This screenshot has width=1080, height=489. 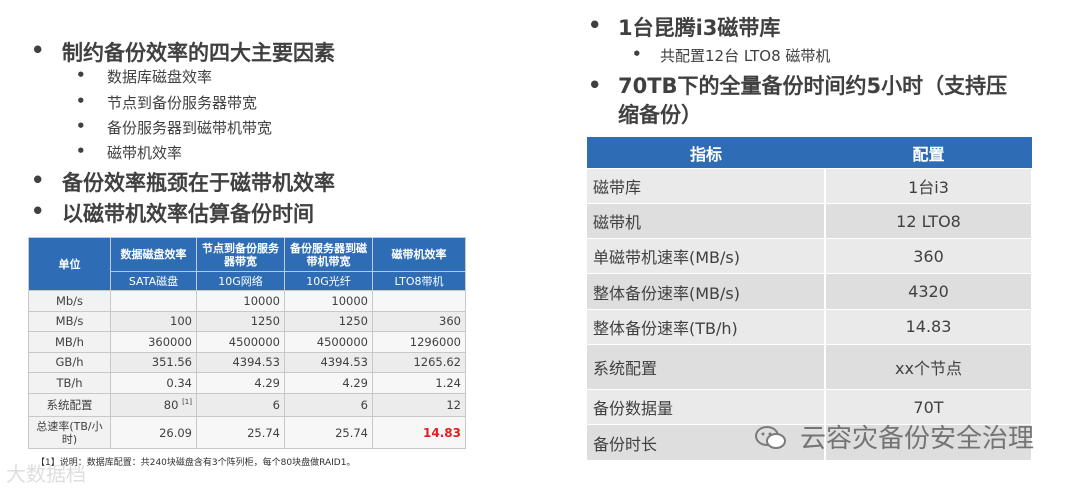 What do you see at coordinates (153, 383) in the screenshot?
I see `cell: 0.34` at bounding box center [153, 383].